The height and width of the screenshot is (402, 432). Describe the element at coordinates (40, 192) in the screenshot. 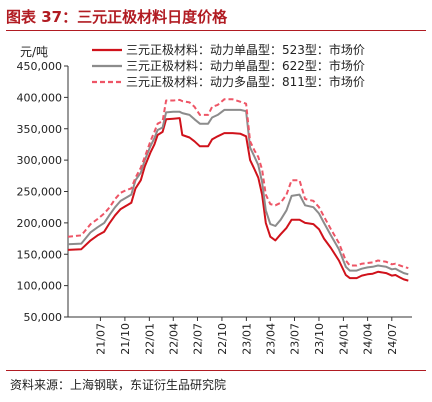

I see `y-tick-label: 250,000` at that location.